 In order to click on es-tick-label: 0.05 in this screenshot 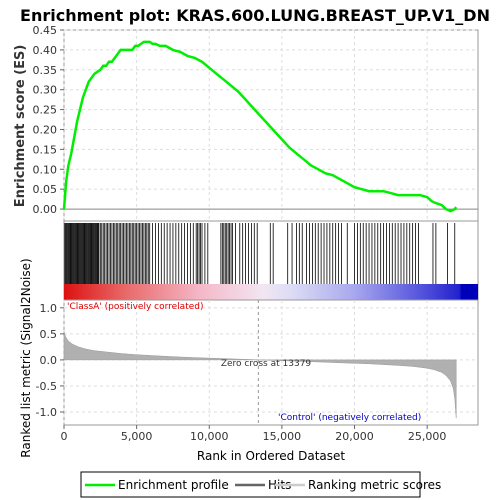, I will do `click(45, 189)`.